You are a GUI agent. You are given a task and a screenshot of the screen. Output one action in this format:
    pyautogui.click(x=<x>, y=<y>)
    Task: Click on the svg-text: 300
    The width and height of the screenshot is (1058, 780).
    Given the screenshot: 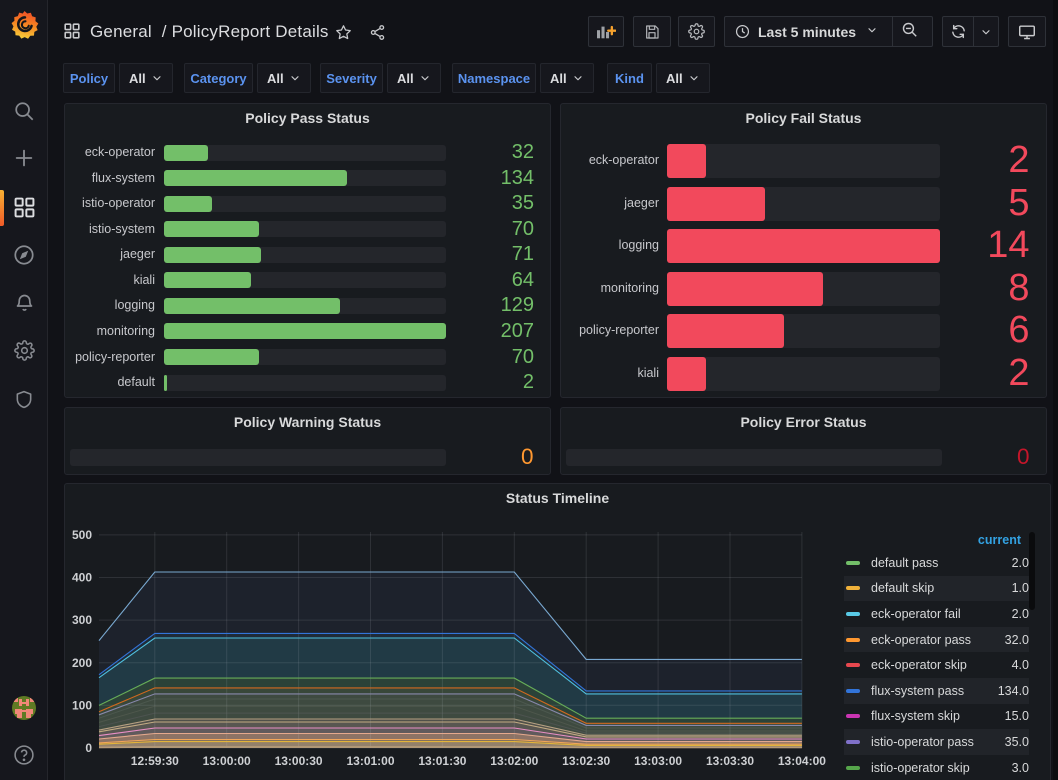 What is the action you would take?
    pyautogui.click(x=82, y=620)
    